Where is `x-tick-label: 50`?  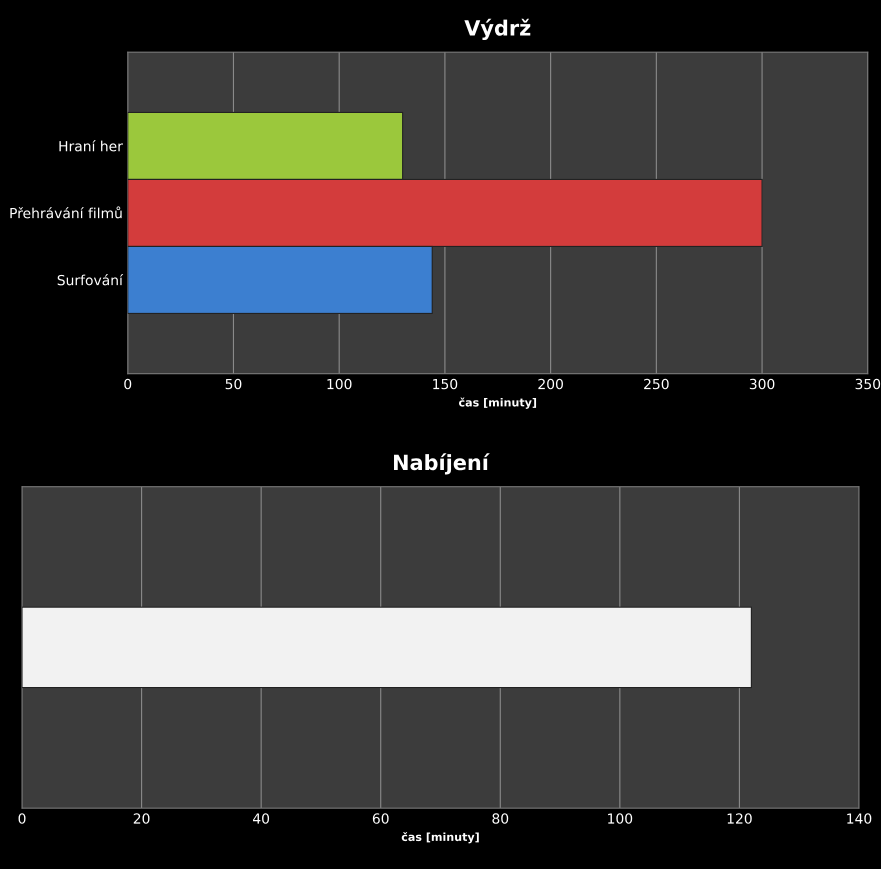 x-tick-label: 50 is located at coordinates (234, 384).